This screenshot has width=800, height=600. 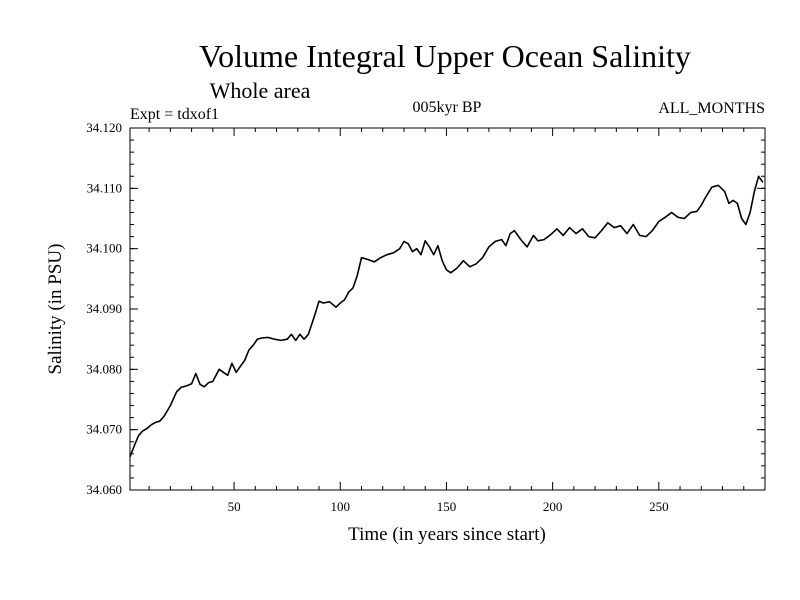 What do you see at coordinates (174, 114) in the screenshot?
I see `expt-label: Expt = tdxof1` at bounding box center [174, 114].